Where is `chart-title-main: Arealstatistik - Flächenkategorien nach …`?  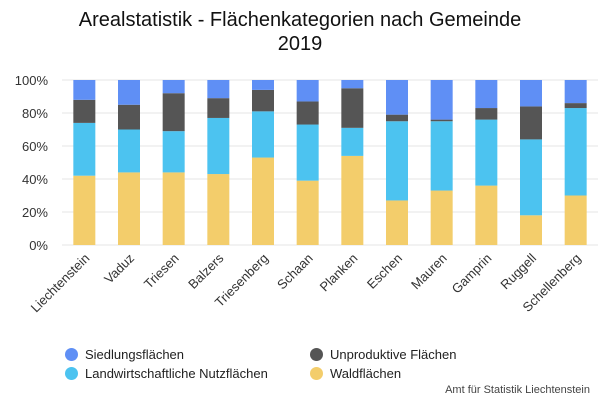
chart-title-main: Arealstatistik - Flächenkategorien nach … is located at coordinates (300, 20).